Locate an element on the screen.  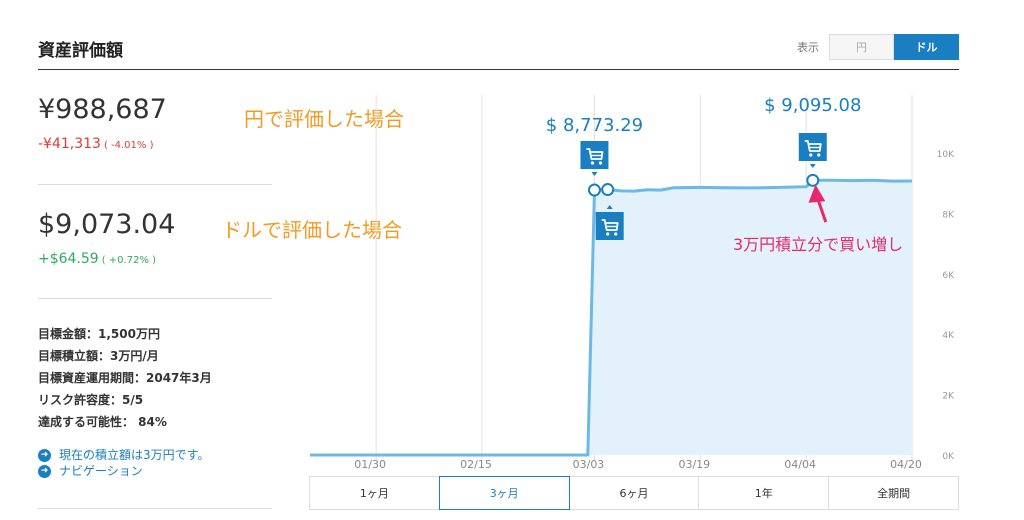
y-tick-label: 10K is located at coordinates (946, 155).